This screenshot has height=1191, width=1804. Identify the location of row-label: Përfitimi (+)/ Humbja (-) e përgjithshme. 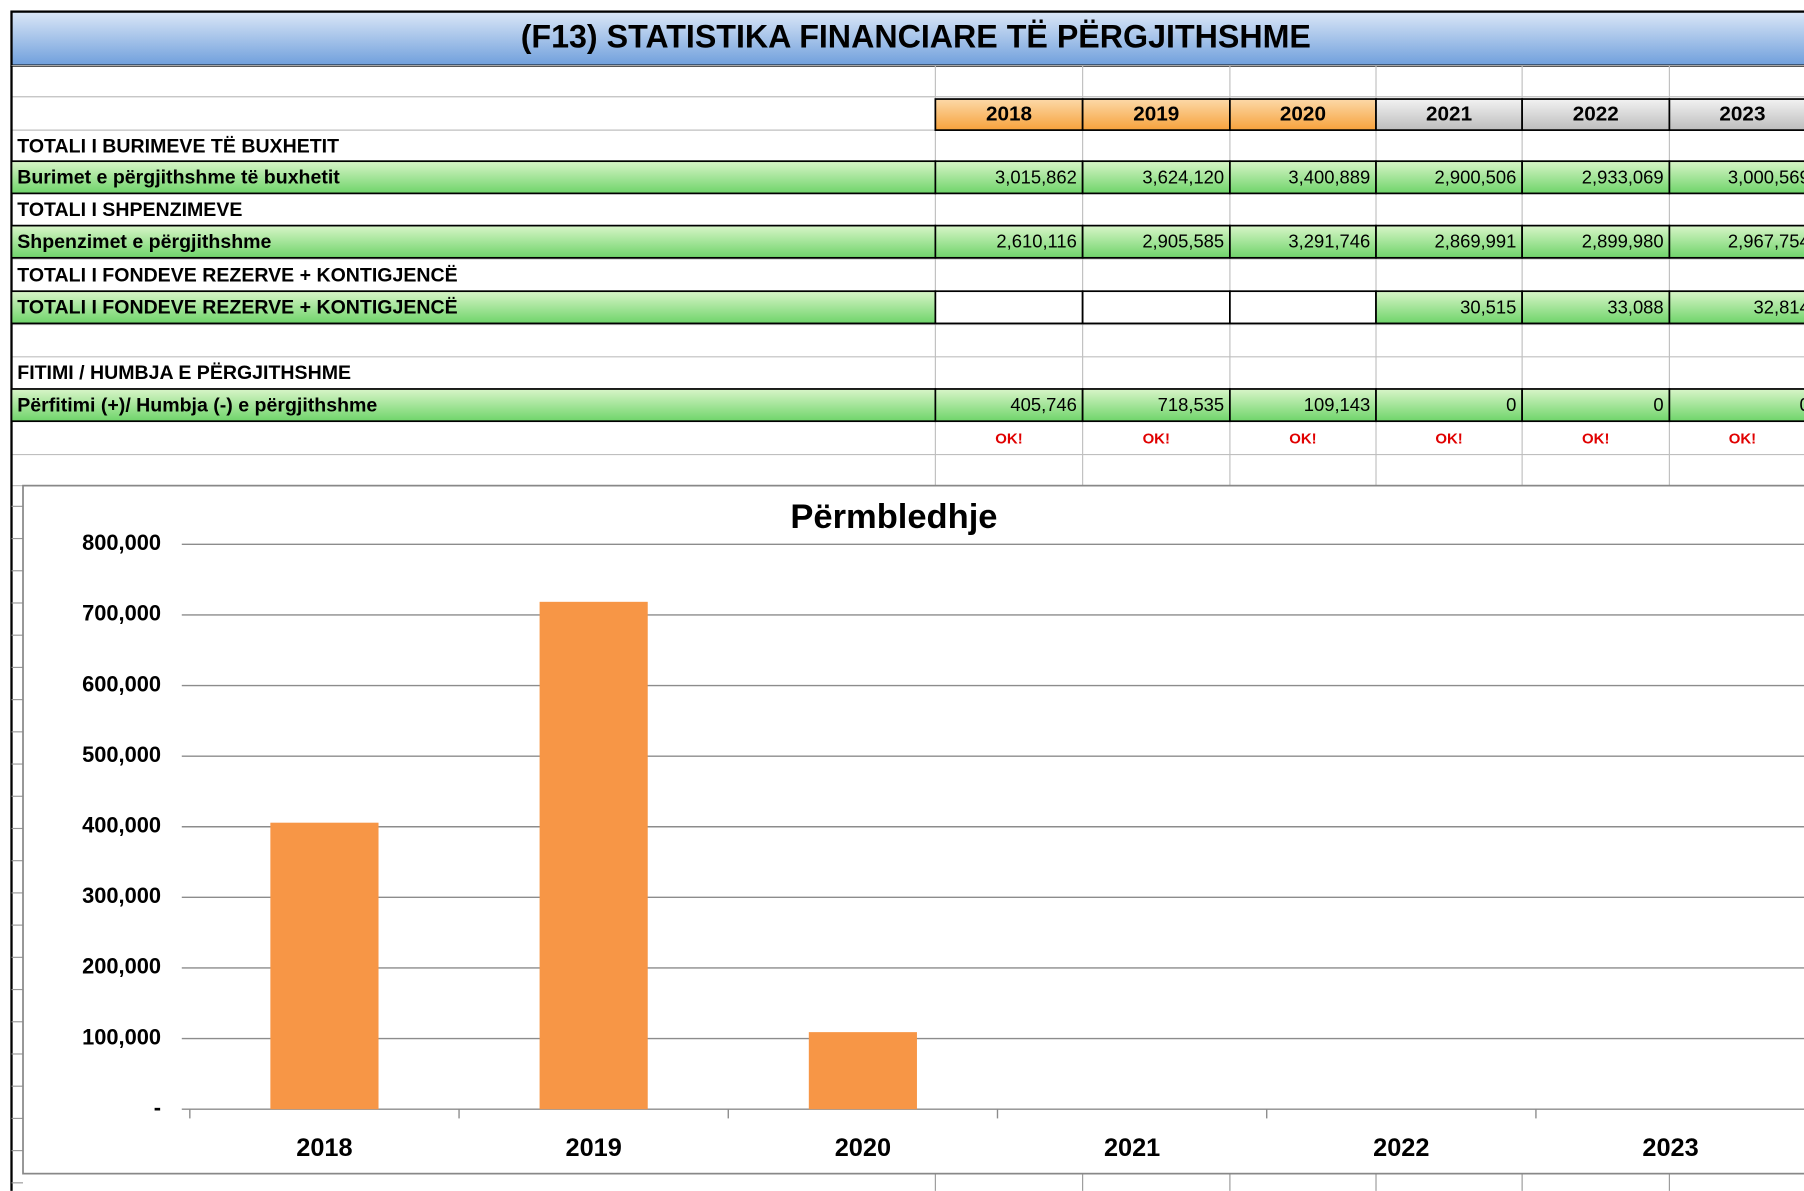
(197, 405).